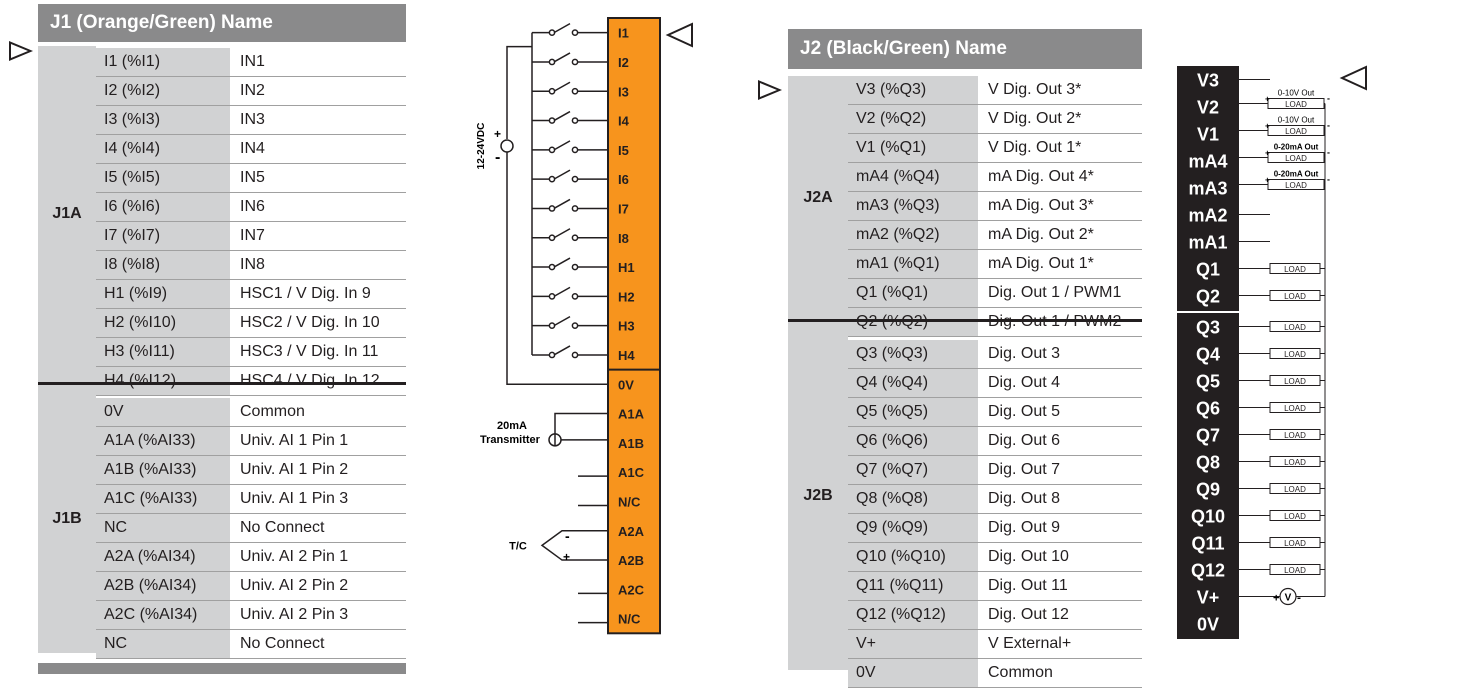  Describe the element at coordinates (913, 528) in the screenshot. I see `pin-cell: Q9 (%Q9)` at that location.